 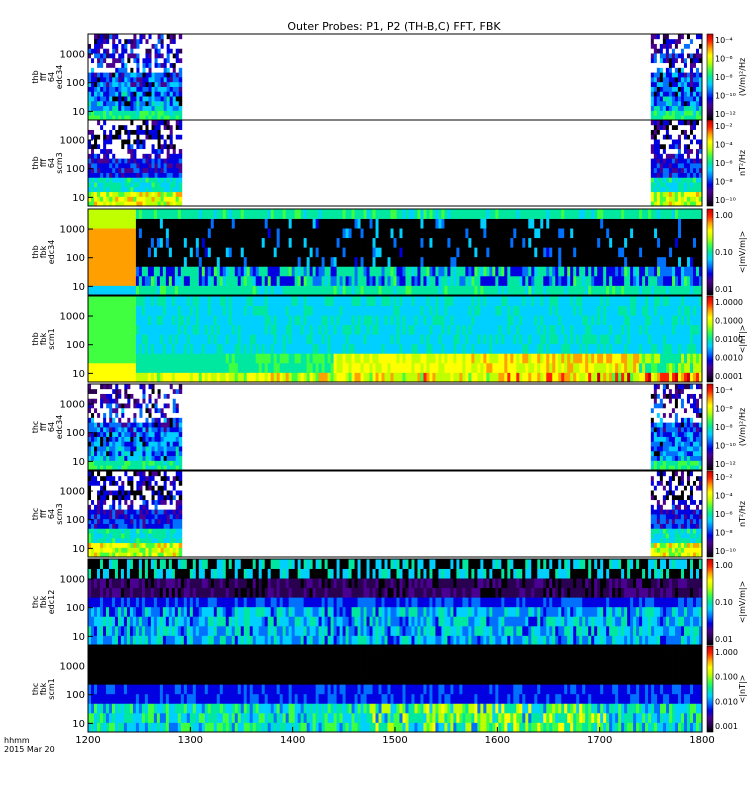 I want to click on y-label-line: scm3, so click(x=59, y=162).